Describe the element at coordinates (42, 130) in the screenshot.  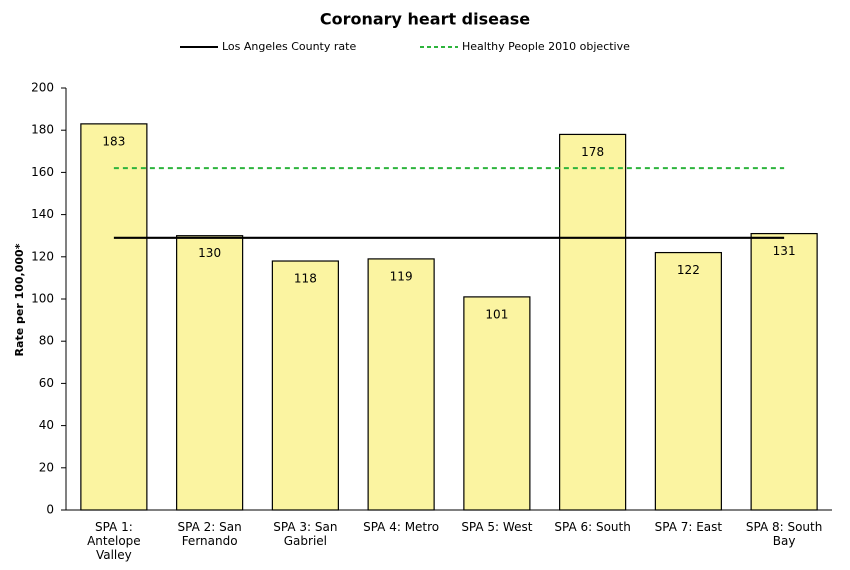
I see `y-tick-label: 180` at that location.